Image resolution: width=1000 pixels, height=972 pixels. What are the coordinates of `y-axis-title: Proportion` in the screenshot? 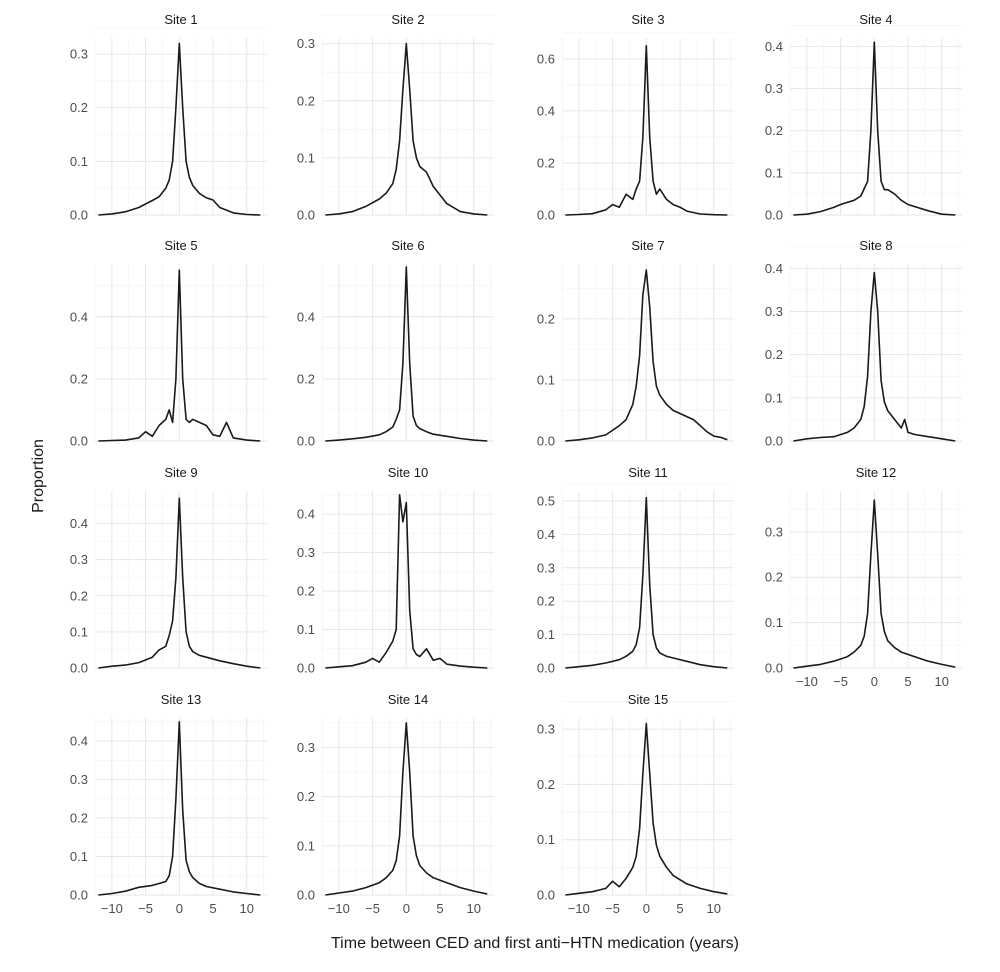 It's located at (38, 476).